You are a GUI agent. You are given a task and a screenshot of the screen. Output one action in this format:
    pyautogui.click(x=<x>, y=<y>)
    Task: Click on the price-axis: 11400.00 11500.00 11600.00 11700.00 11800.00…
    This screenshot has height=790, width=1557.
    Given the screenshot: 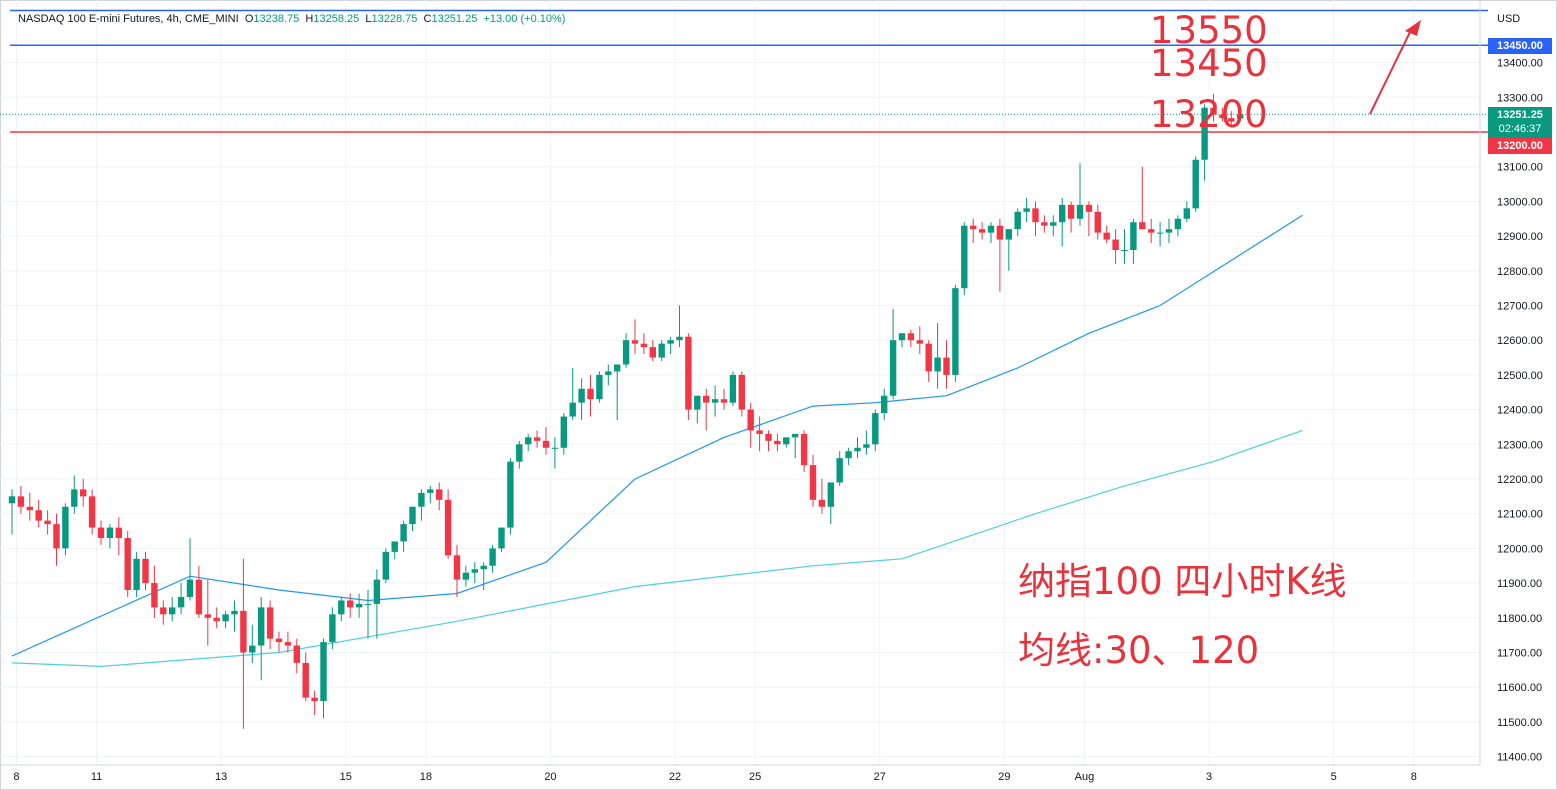 What is the action you would take?
    pyautogui.click(x=1520, y=411)
    